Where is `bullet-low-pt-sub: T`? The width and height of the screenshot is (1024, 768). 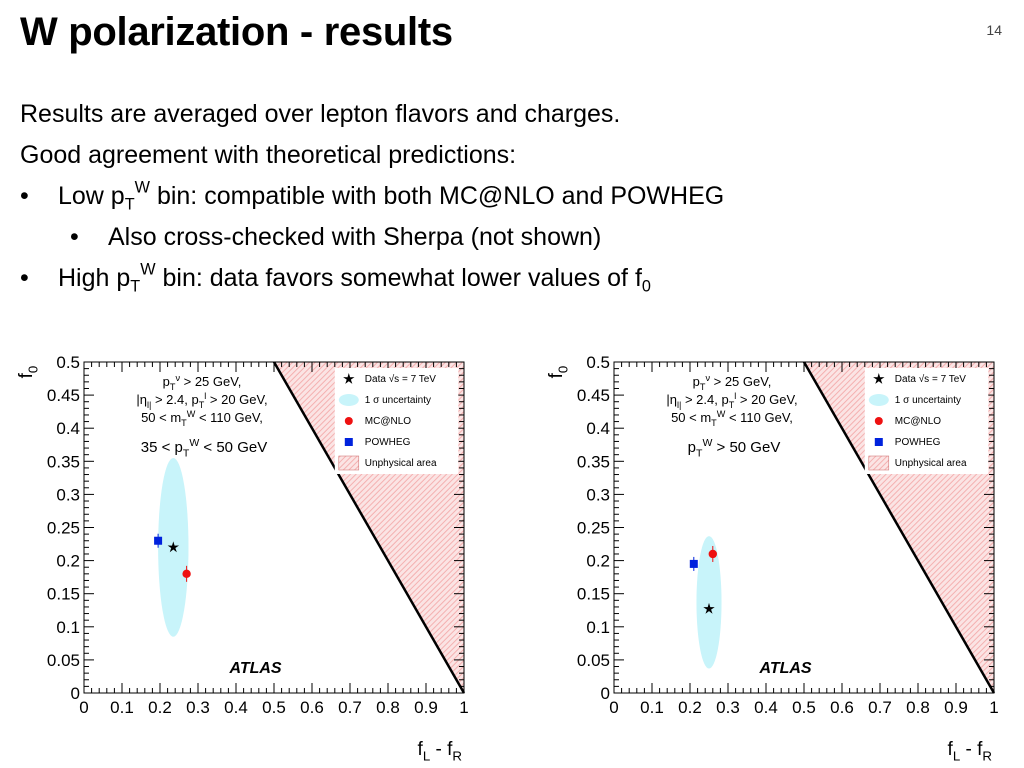
bullet-low-pt-sub: T is located at coordinates (129, 204).